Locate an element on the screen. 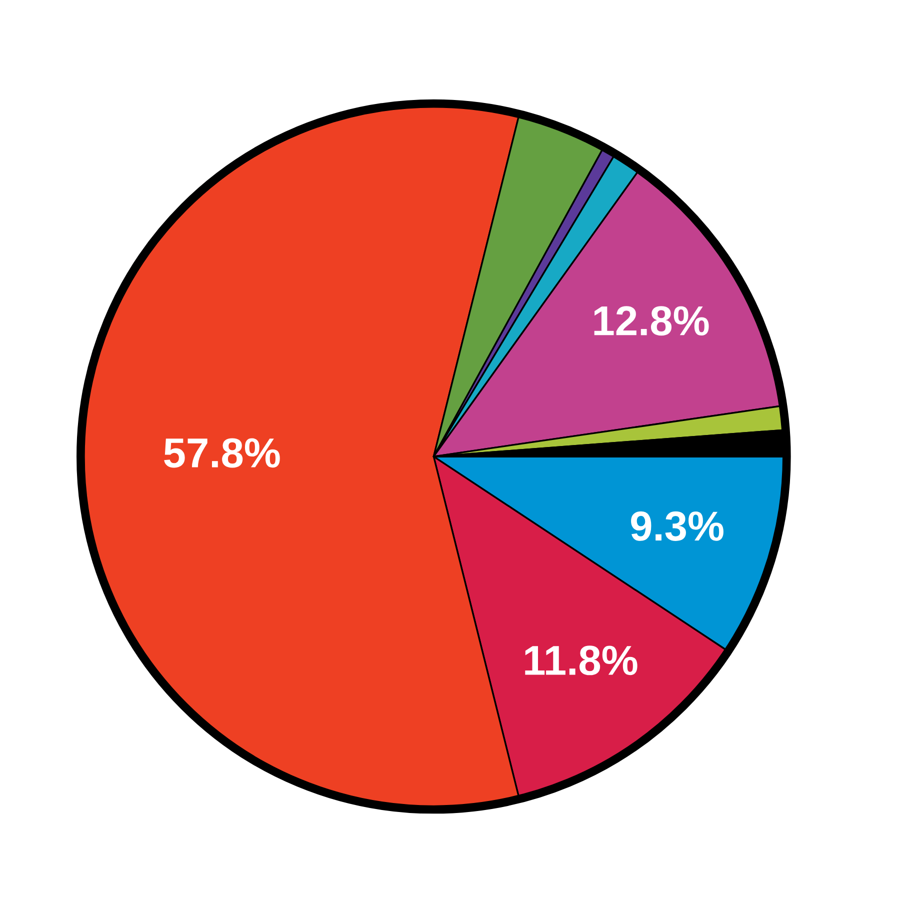  data-label: 57.8% is located at coordinates (222, 453).